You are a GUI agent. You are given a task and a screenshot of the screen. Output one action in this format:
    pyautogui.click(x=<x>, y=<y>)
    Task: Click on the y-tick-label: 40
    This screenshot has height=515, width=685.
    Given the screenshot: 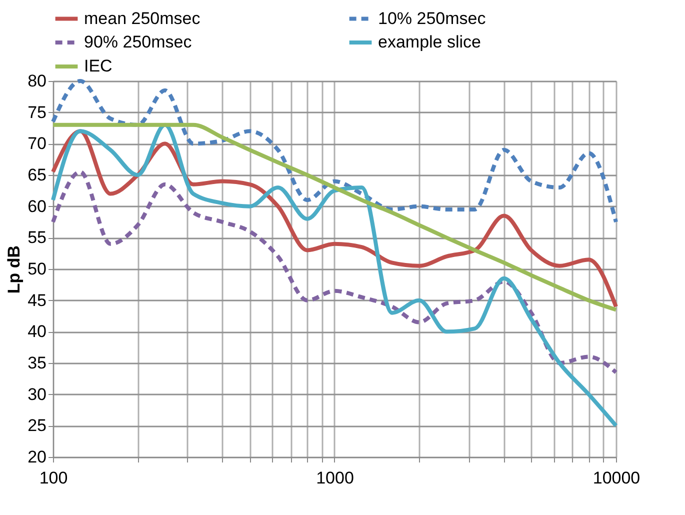 What is the action you would take?
    pyautogui.click(x=37, y=332)
    